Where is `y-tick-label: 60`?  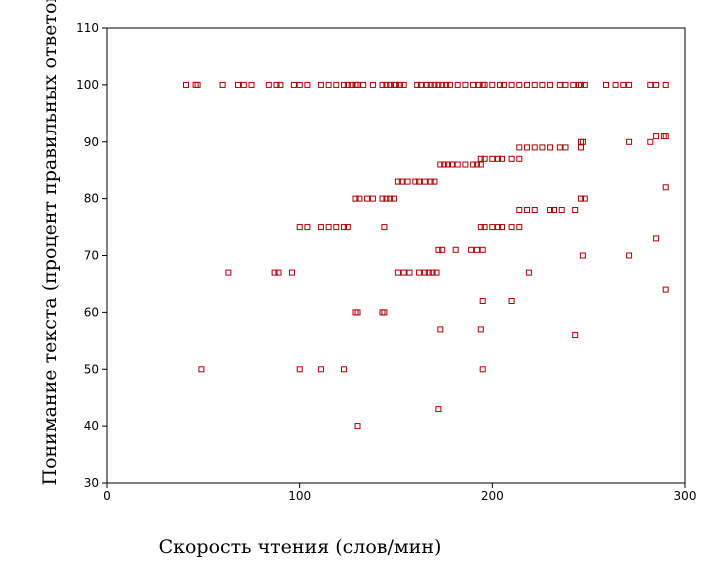 y-tick-label: 60 is located at coordinates (91, 312).